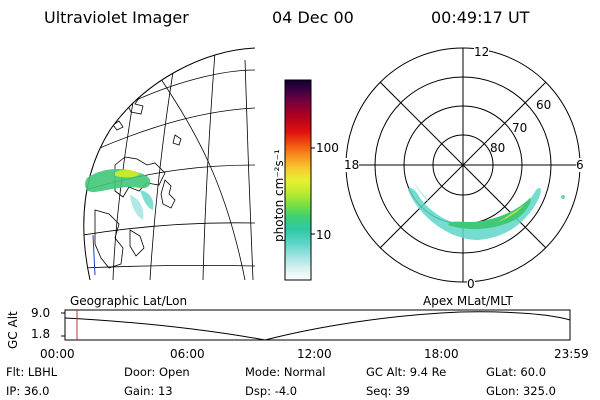 This screenshot has height=400, width=600. Describe the element at coordinates (482, 52) in the screenshot. I see `mlt-label-12: 12` at that location.